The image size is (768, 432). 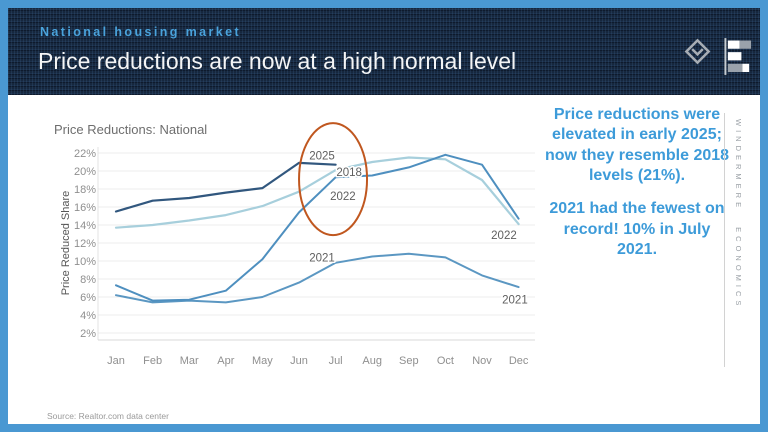 I want to click on svg-text: 2025, so click(x=322, y=157).